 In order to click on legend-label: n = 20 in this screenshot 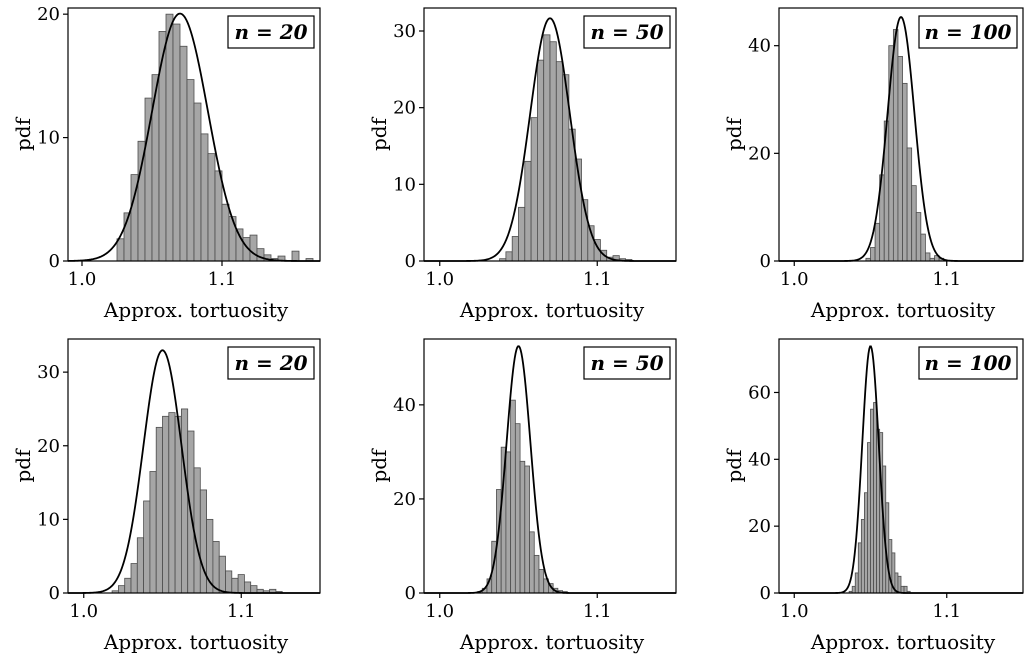, I will do `click(270, 32)`.